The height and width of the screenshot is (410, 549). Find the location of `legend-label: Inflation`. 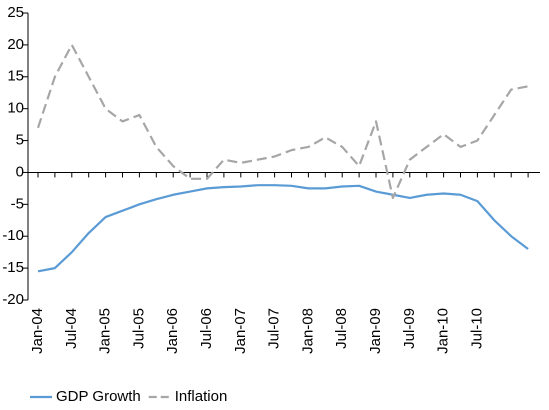

legend-label: Inflation is located at coordinates (201, 396).